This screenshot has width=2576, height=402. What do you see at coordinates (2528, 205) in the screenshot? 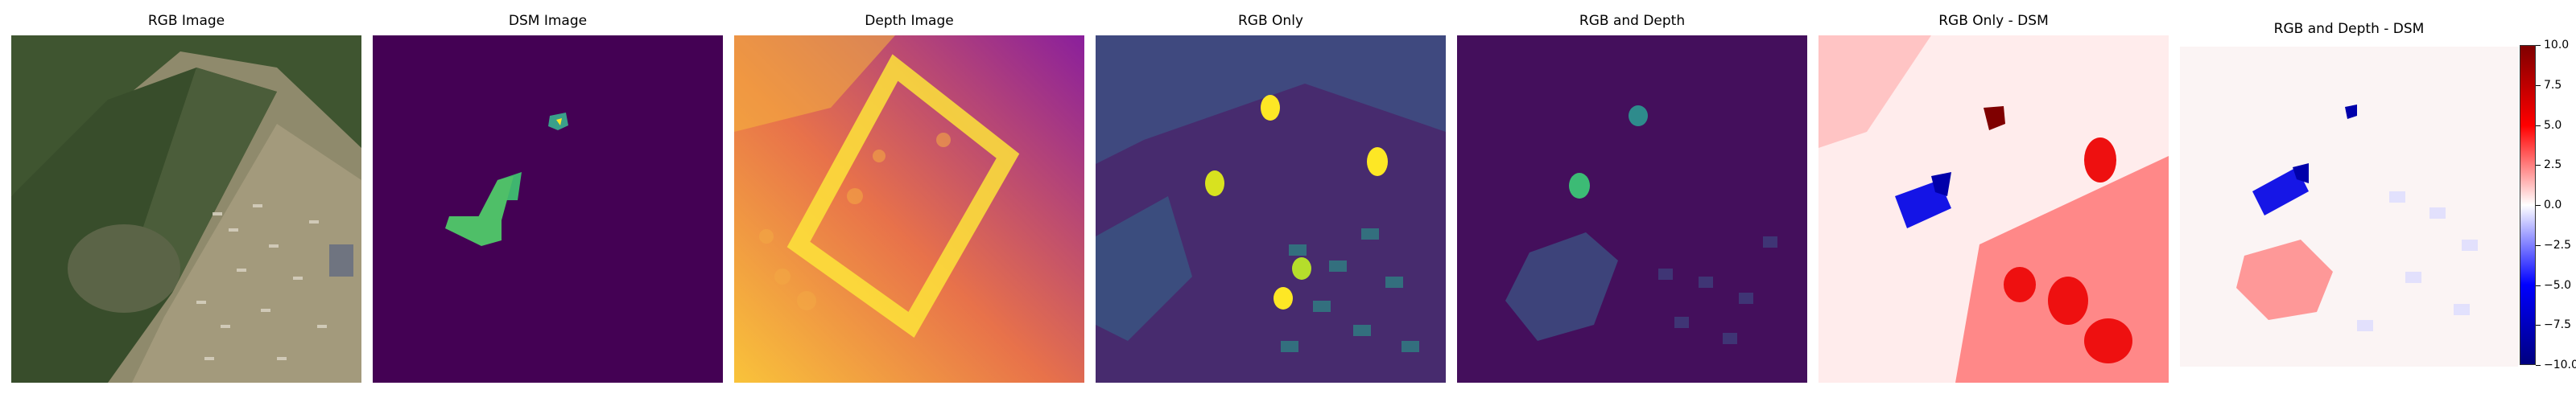
I see `colorbar-gradient` at bounding box center [2528, 205].